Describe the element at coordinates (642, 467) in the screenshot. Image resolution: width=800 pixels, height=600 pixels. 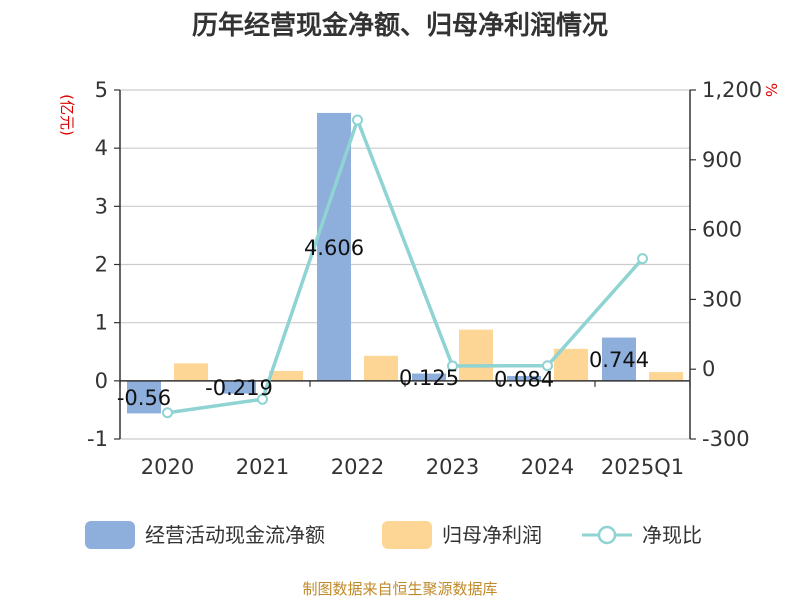
I see `x-tick-label: 2025Q1` at that location.